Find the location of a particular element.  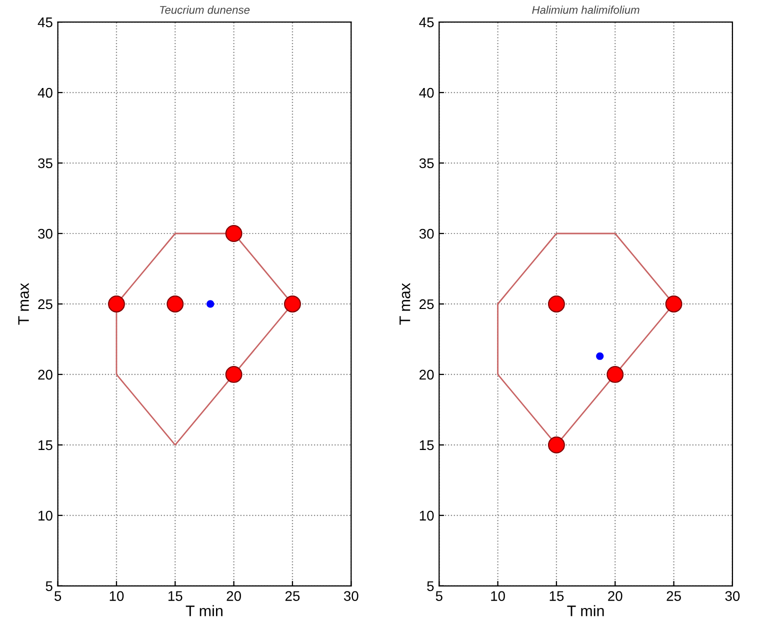

chart-title: Teucrium dunense is located at coordinates (205, 10).